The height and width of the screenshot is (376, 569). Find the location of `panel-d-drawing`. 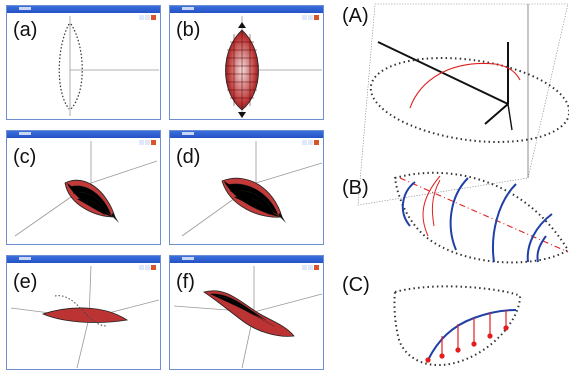

panel-d-drawing is located at coordinates (252, 189).